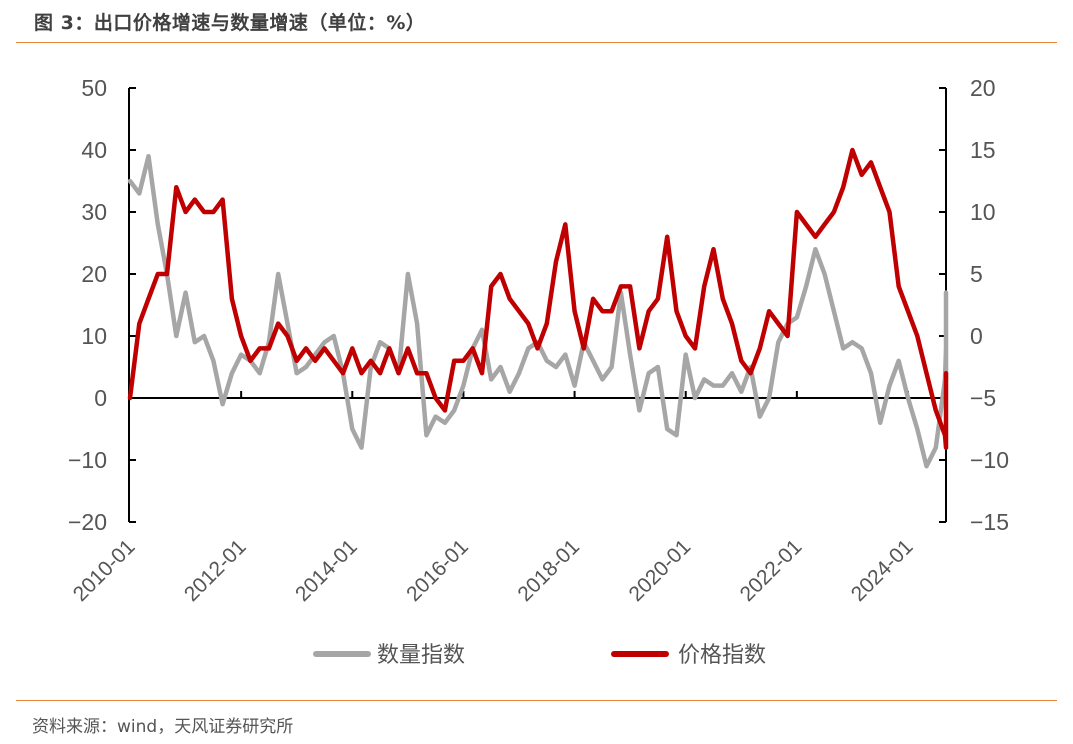 Image resolution: width=1073 pixels, height=744 pixels. Describe the element at coordinates (989, 460) in the screenshot. I see `right-y-tick-label: −10` at that location.